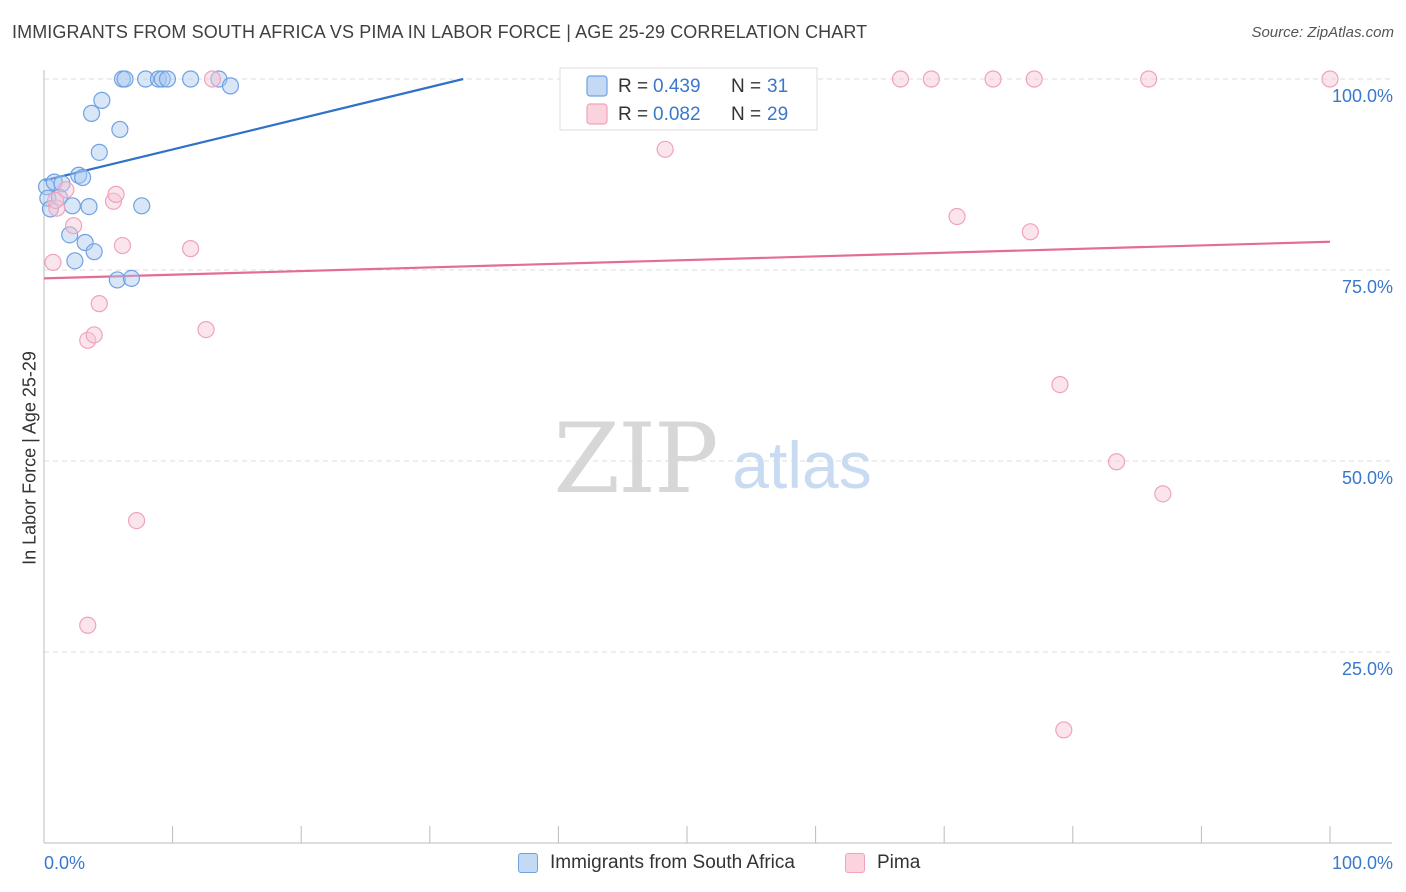 The width and height of the screenshot is (1406, 892). I want to click on legend-item-south-africa: Immigrants from South Africa, so click(656, 863).